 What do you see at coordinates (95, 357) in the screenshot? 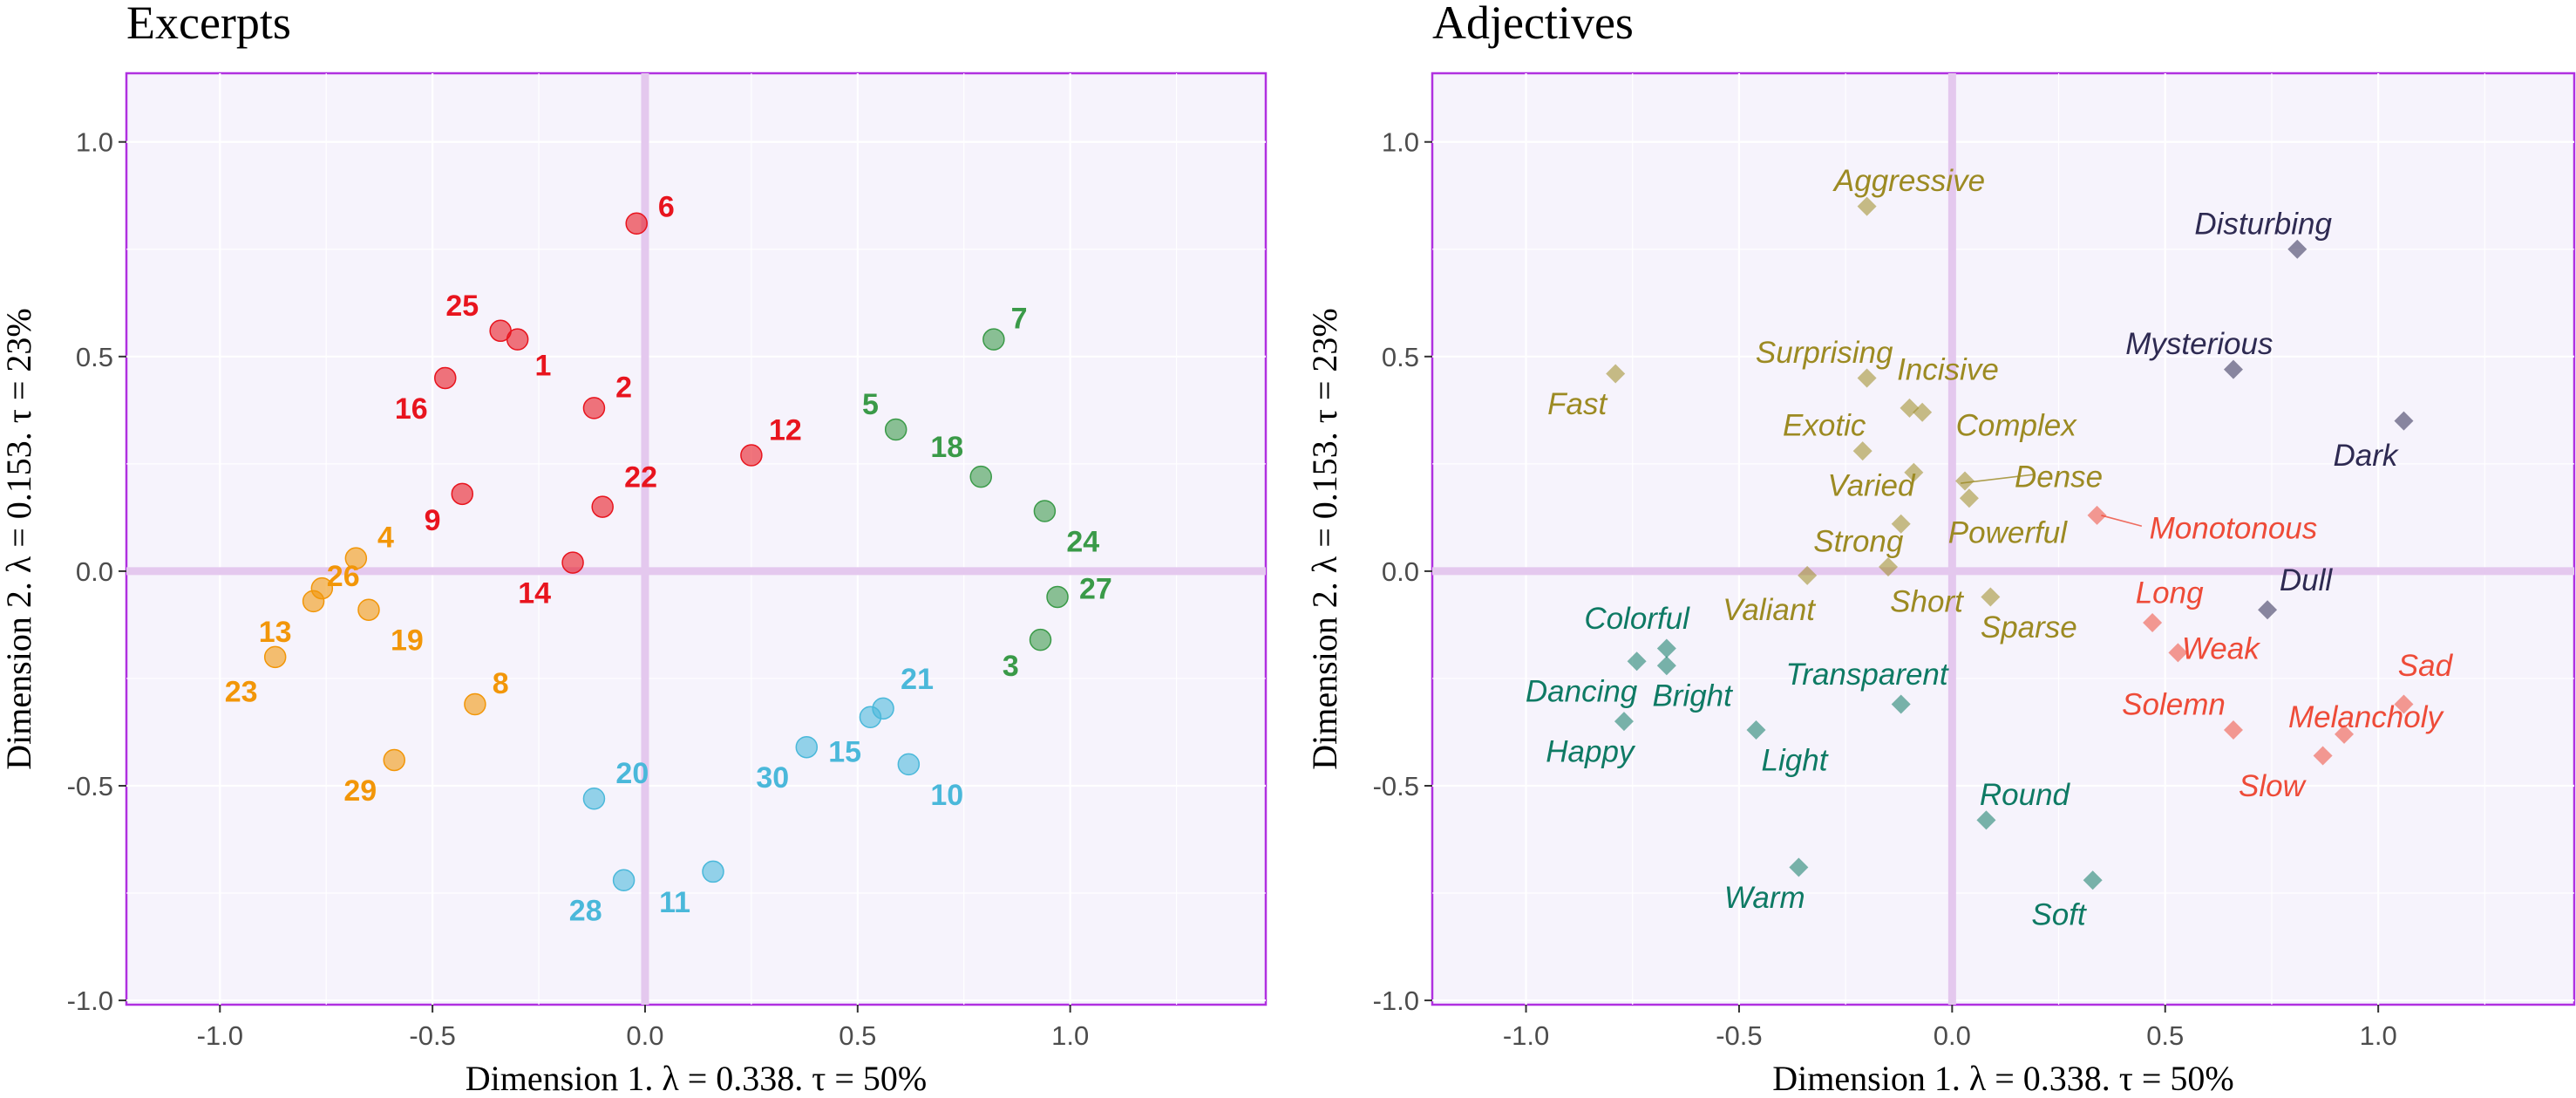
I see `y-tick-label: 0.5` at bounding box center [95, 357].